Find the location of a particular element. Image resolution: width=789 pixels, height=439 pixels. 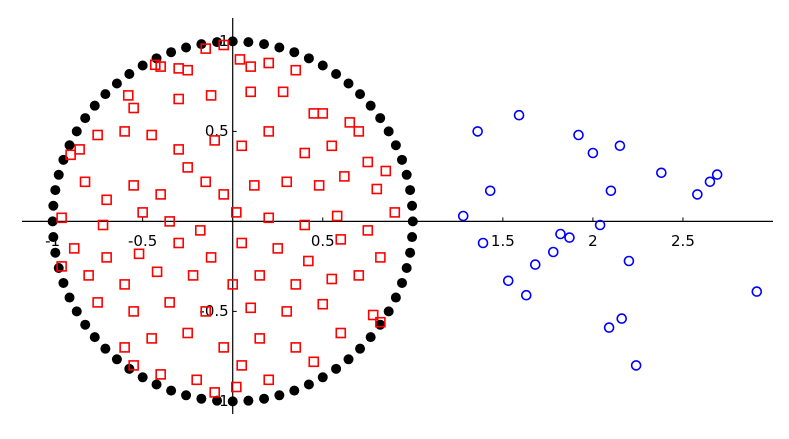

x-tick-label: -0.5 is located at coordinates (142, 241).